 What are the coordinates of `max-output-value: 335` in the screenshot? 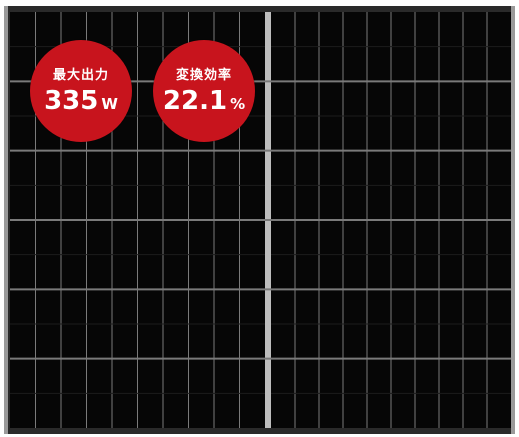 It's located at (71, 100).